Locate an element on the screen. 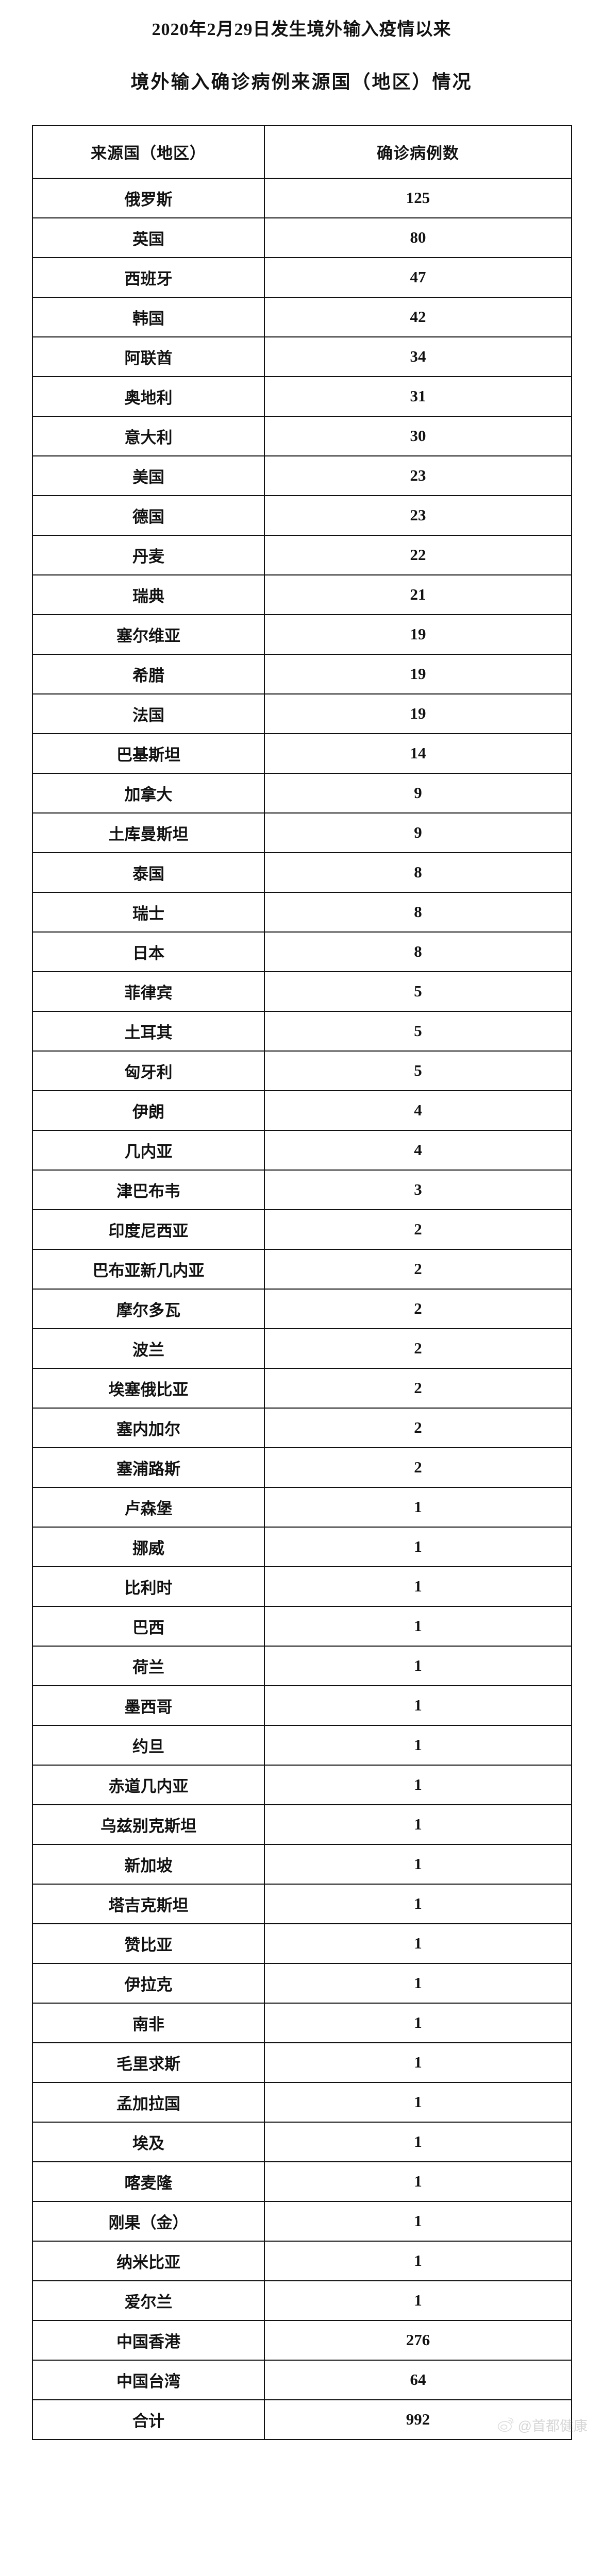 Image resolution: width=603 pixels, height=2576 pixels. country-cell: 纳米比亚 is located at coordinates (148, 2260).